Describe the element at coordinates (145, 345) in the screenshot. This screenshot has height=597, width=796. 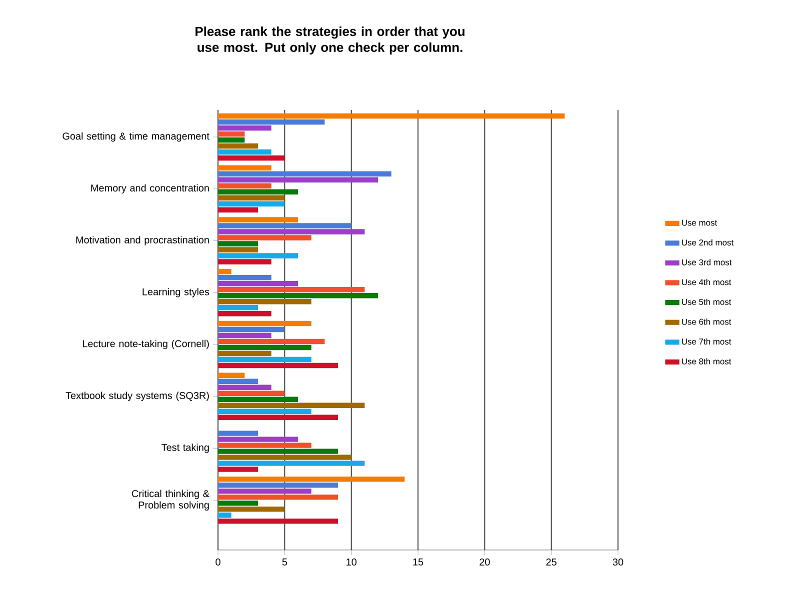
I see `y-tick-label: Lecture note-taking (Cornell)` at that location.